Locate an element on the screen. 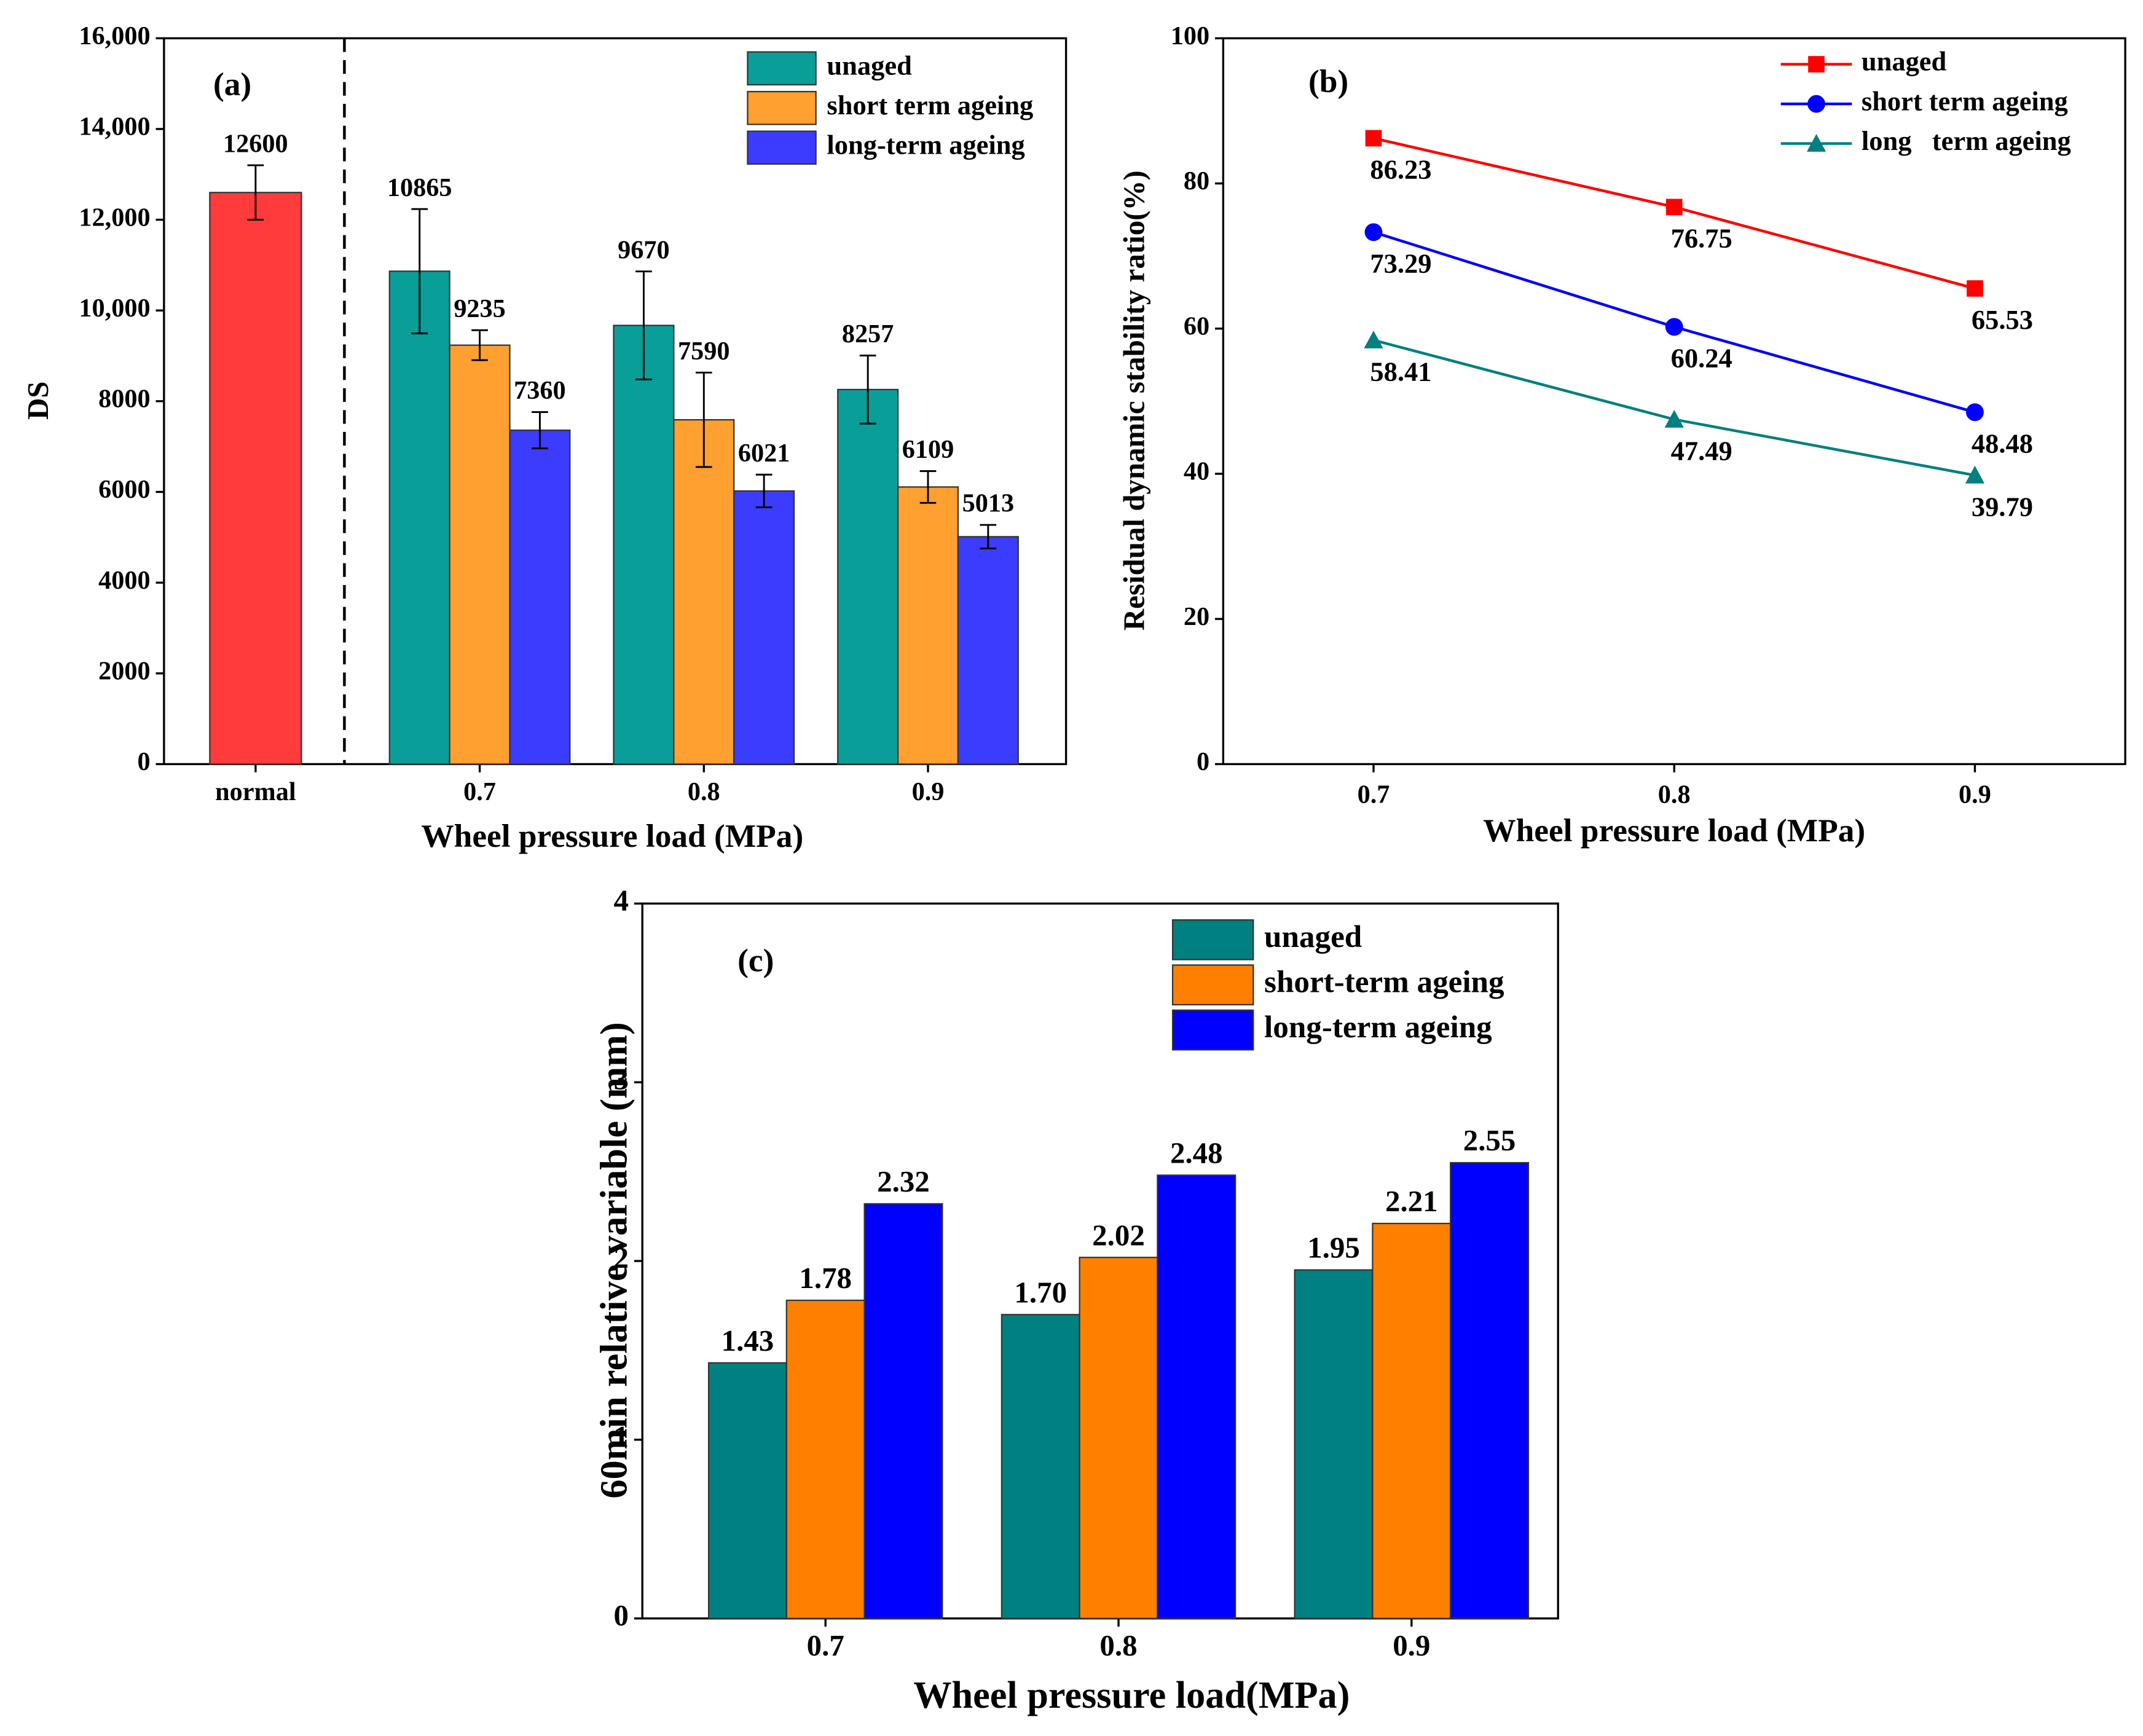 The height and width of the screenshot is (1736, 2143). panel-label: (c) is located at coordinates (755, 959).